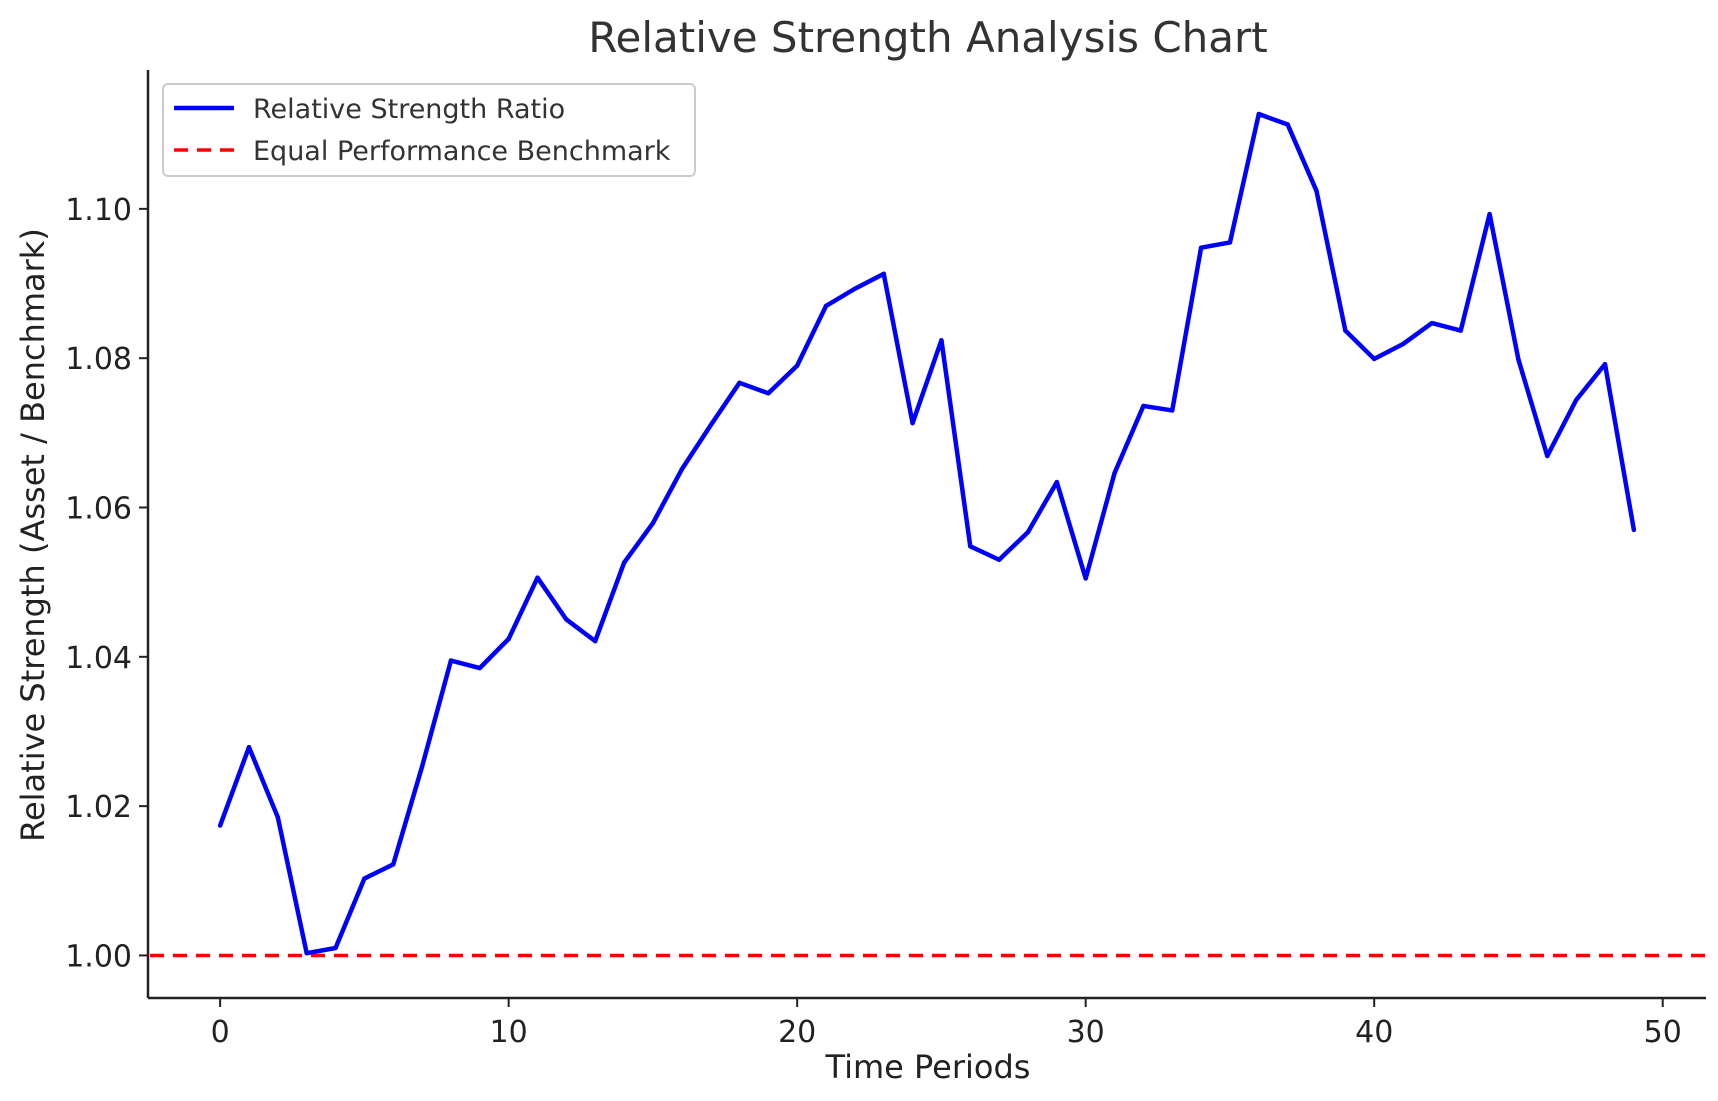 This screenshot has width=1718, height=1101. What do you see at coordinates (98, 807) in the screenshot?
I see `y-tick-label: 1.02` at bounding box center [98, 807].